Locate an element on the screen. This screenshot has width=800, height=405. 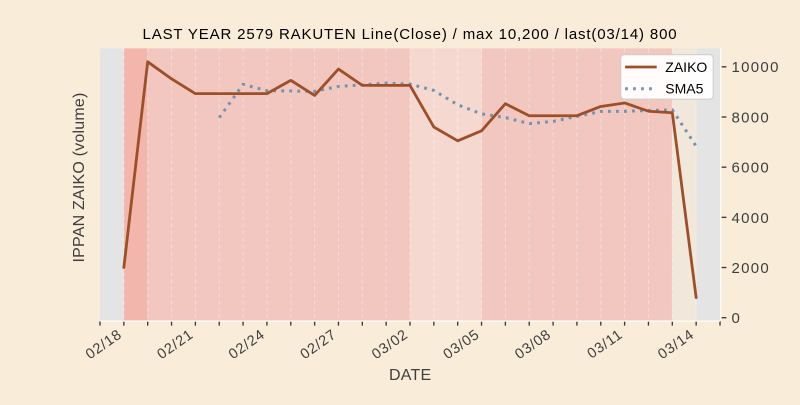
svg-text: 4000 is located at coordinates (751, 218).